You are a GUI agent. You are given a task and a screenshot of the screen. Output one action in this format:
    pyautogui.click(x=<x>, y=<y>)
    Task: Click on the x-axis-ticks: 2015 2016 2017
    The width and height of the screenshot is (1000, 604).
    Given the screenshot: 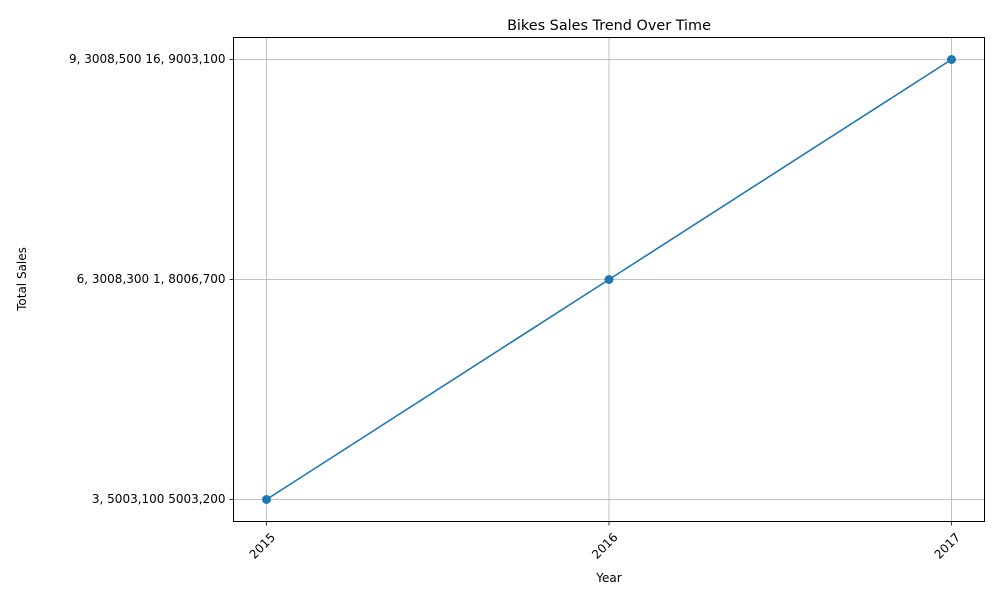 What is the action you would take?
    pyautogui.click(x=605, y=541)
    